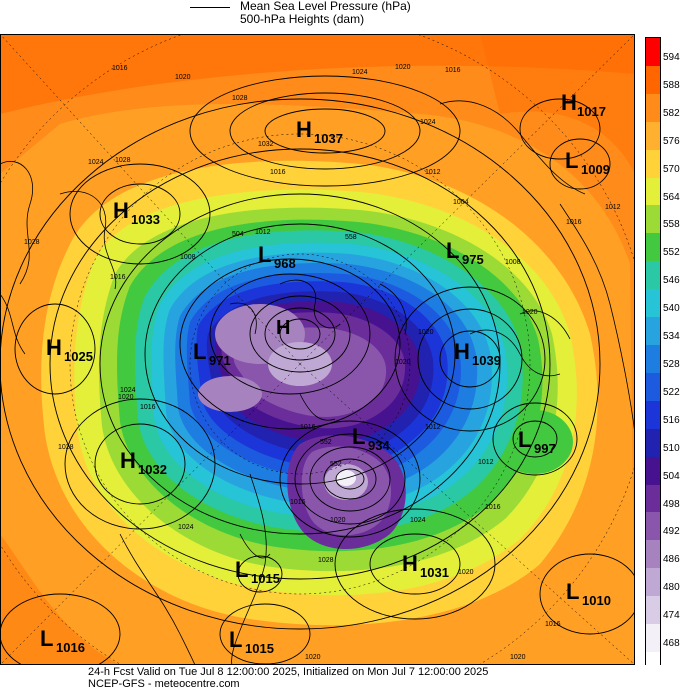 Image resolution: width=681 pixels, height=700 pixels. Describe the element at coordinates (164, 684) in the screenshot. I see `model-source-text: NCEP-GFS - meteocentre.com` at that location.